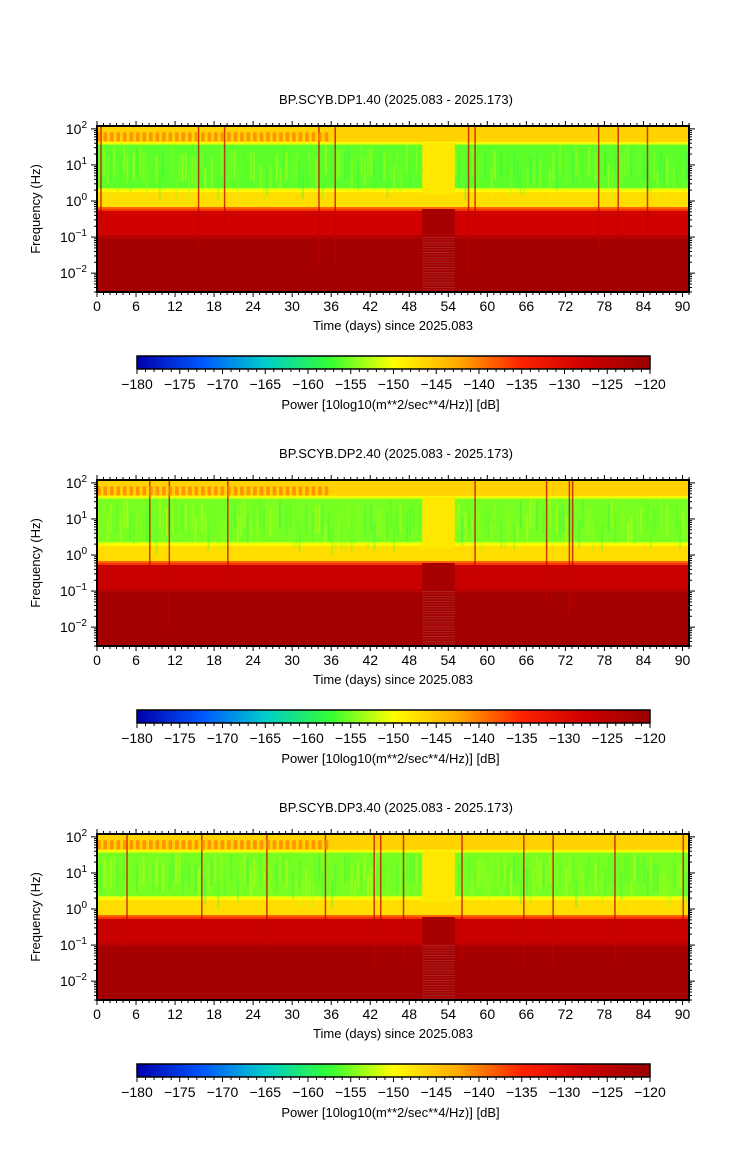 The width and height of the screenshot is (750, 1169). Describe the element at coordinates (292, 1014) in the screenshot. I see `x-tick-label: 30` at that location.